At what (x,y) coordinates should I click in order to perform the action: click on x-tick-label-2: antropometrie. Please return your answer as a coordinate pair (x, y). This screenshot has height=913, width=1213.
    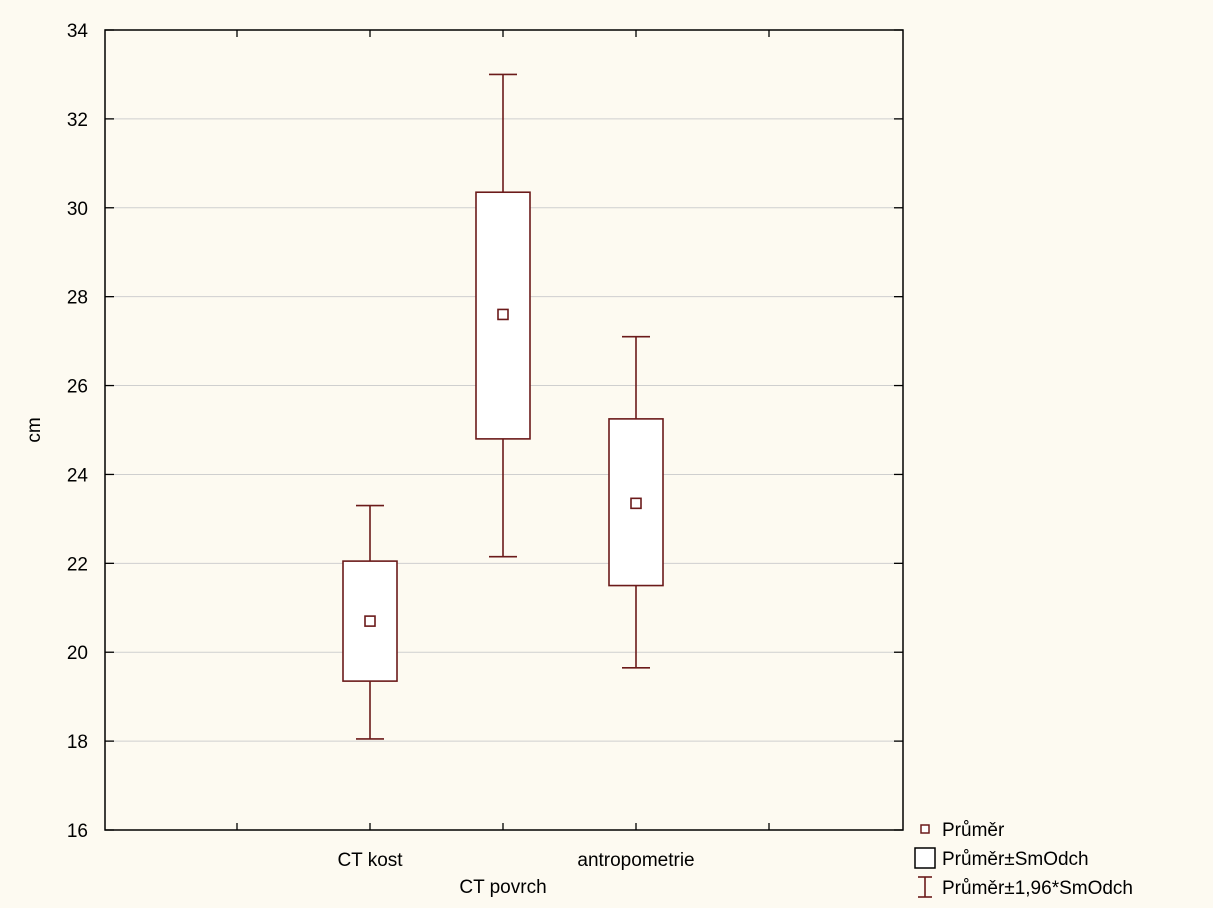
    Looking at the image, I should click on (635, 860).